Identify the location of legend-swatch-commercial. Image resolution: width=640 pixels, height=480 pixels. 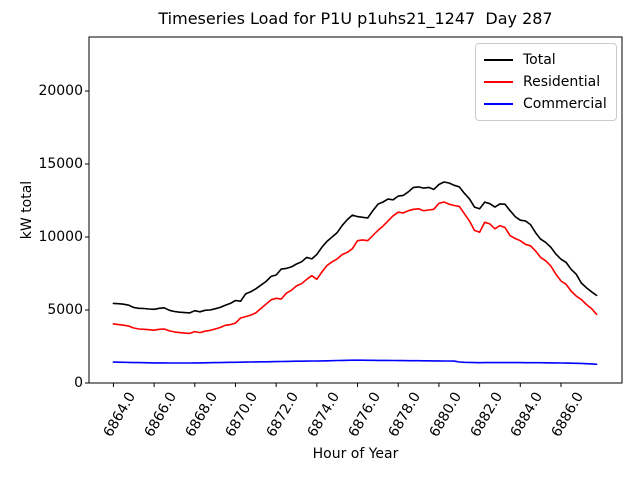
(498, 104).